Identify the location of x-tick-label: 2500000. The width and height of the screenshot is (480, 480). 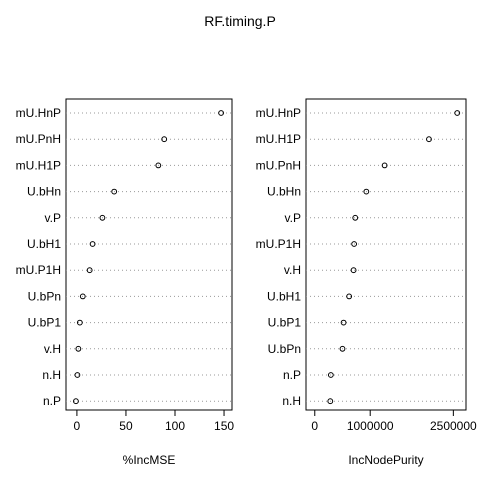
(453, 426).